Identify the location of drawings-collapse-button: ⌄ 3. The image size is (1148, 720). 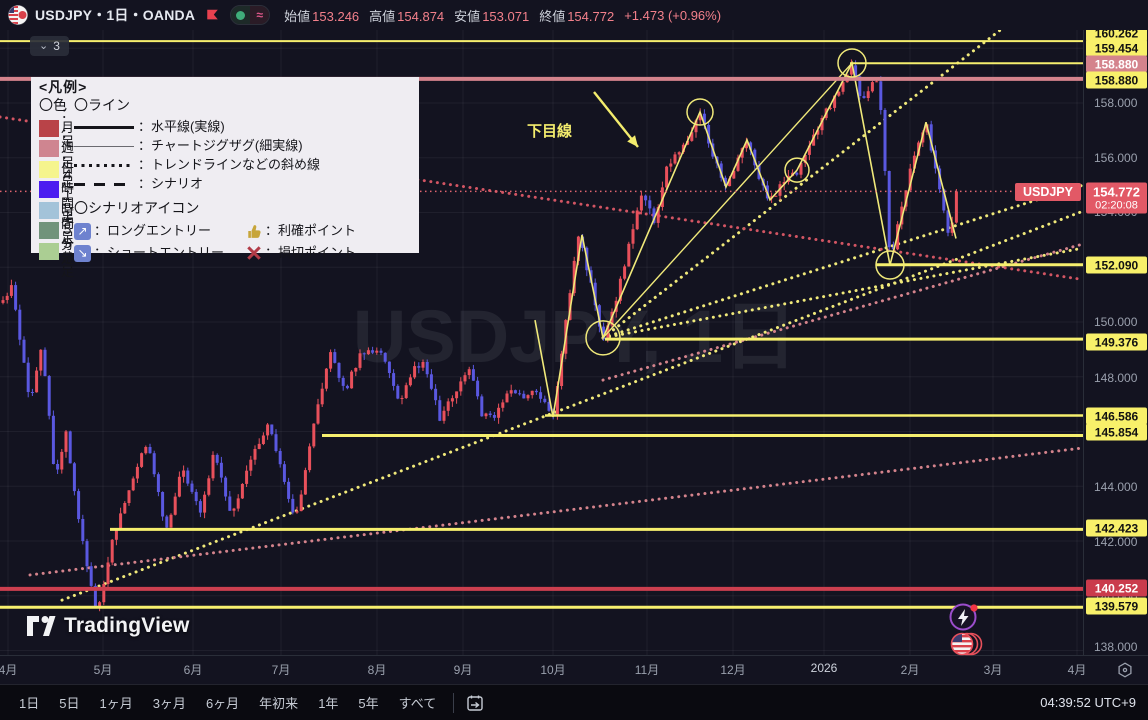
(49, 46).